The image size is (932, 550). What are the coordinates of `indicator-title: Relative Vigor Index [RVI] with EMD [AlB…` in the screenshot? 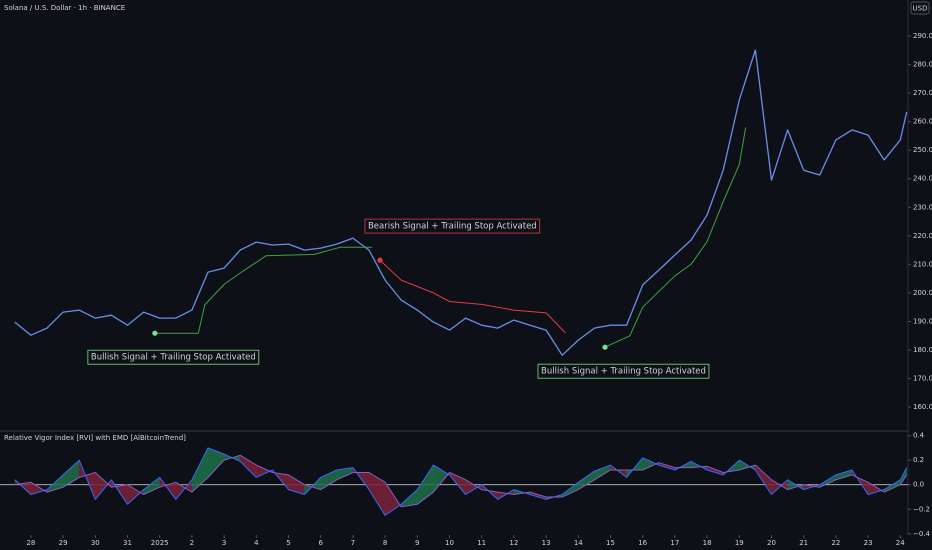 It's located at (95, 438).